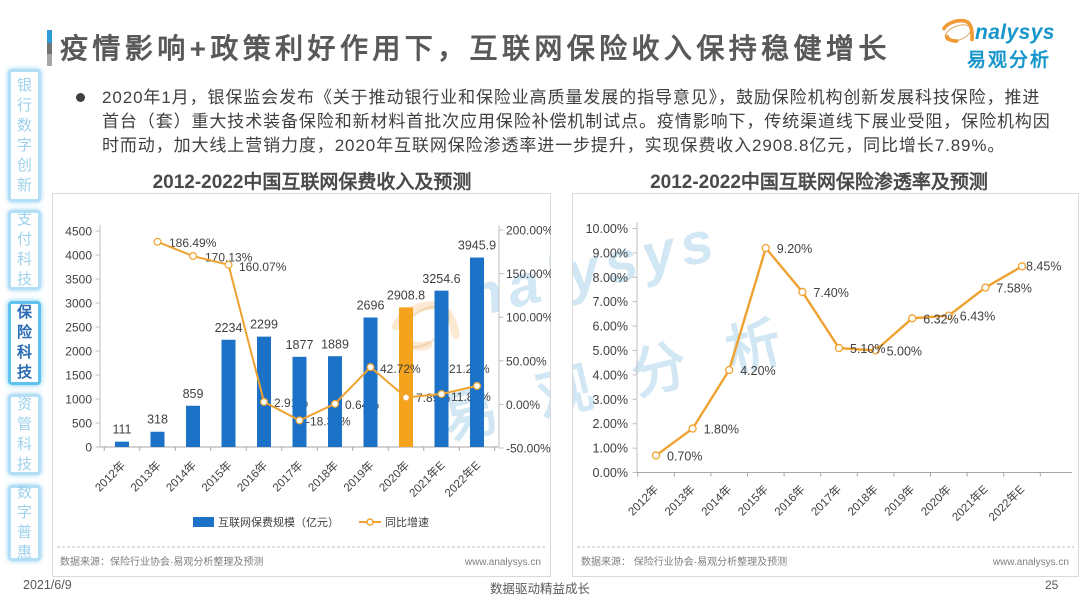 The height and width of the screenshot is (608, 1080). What do you see at coordinates (121, 430) in the screenshot?
I see `svg-text: 111` at bounding box center [121, 430].